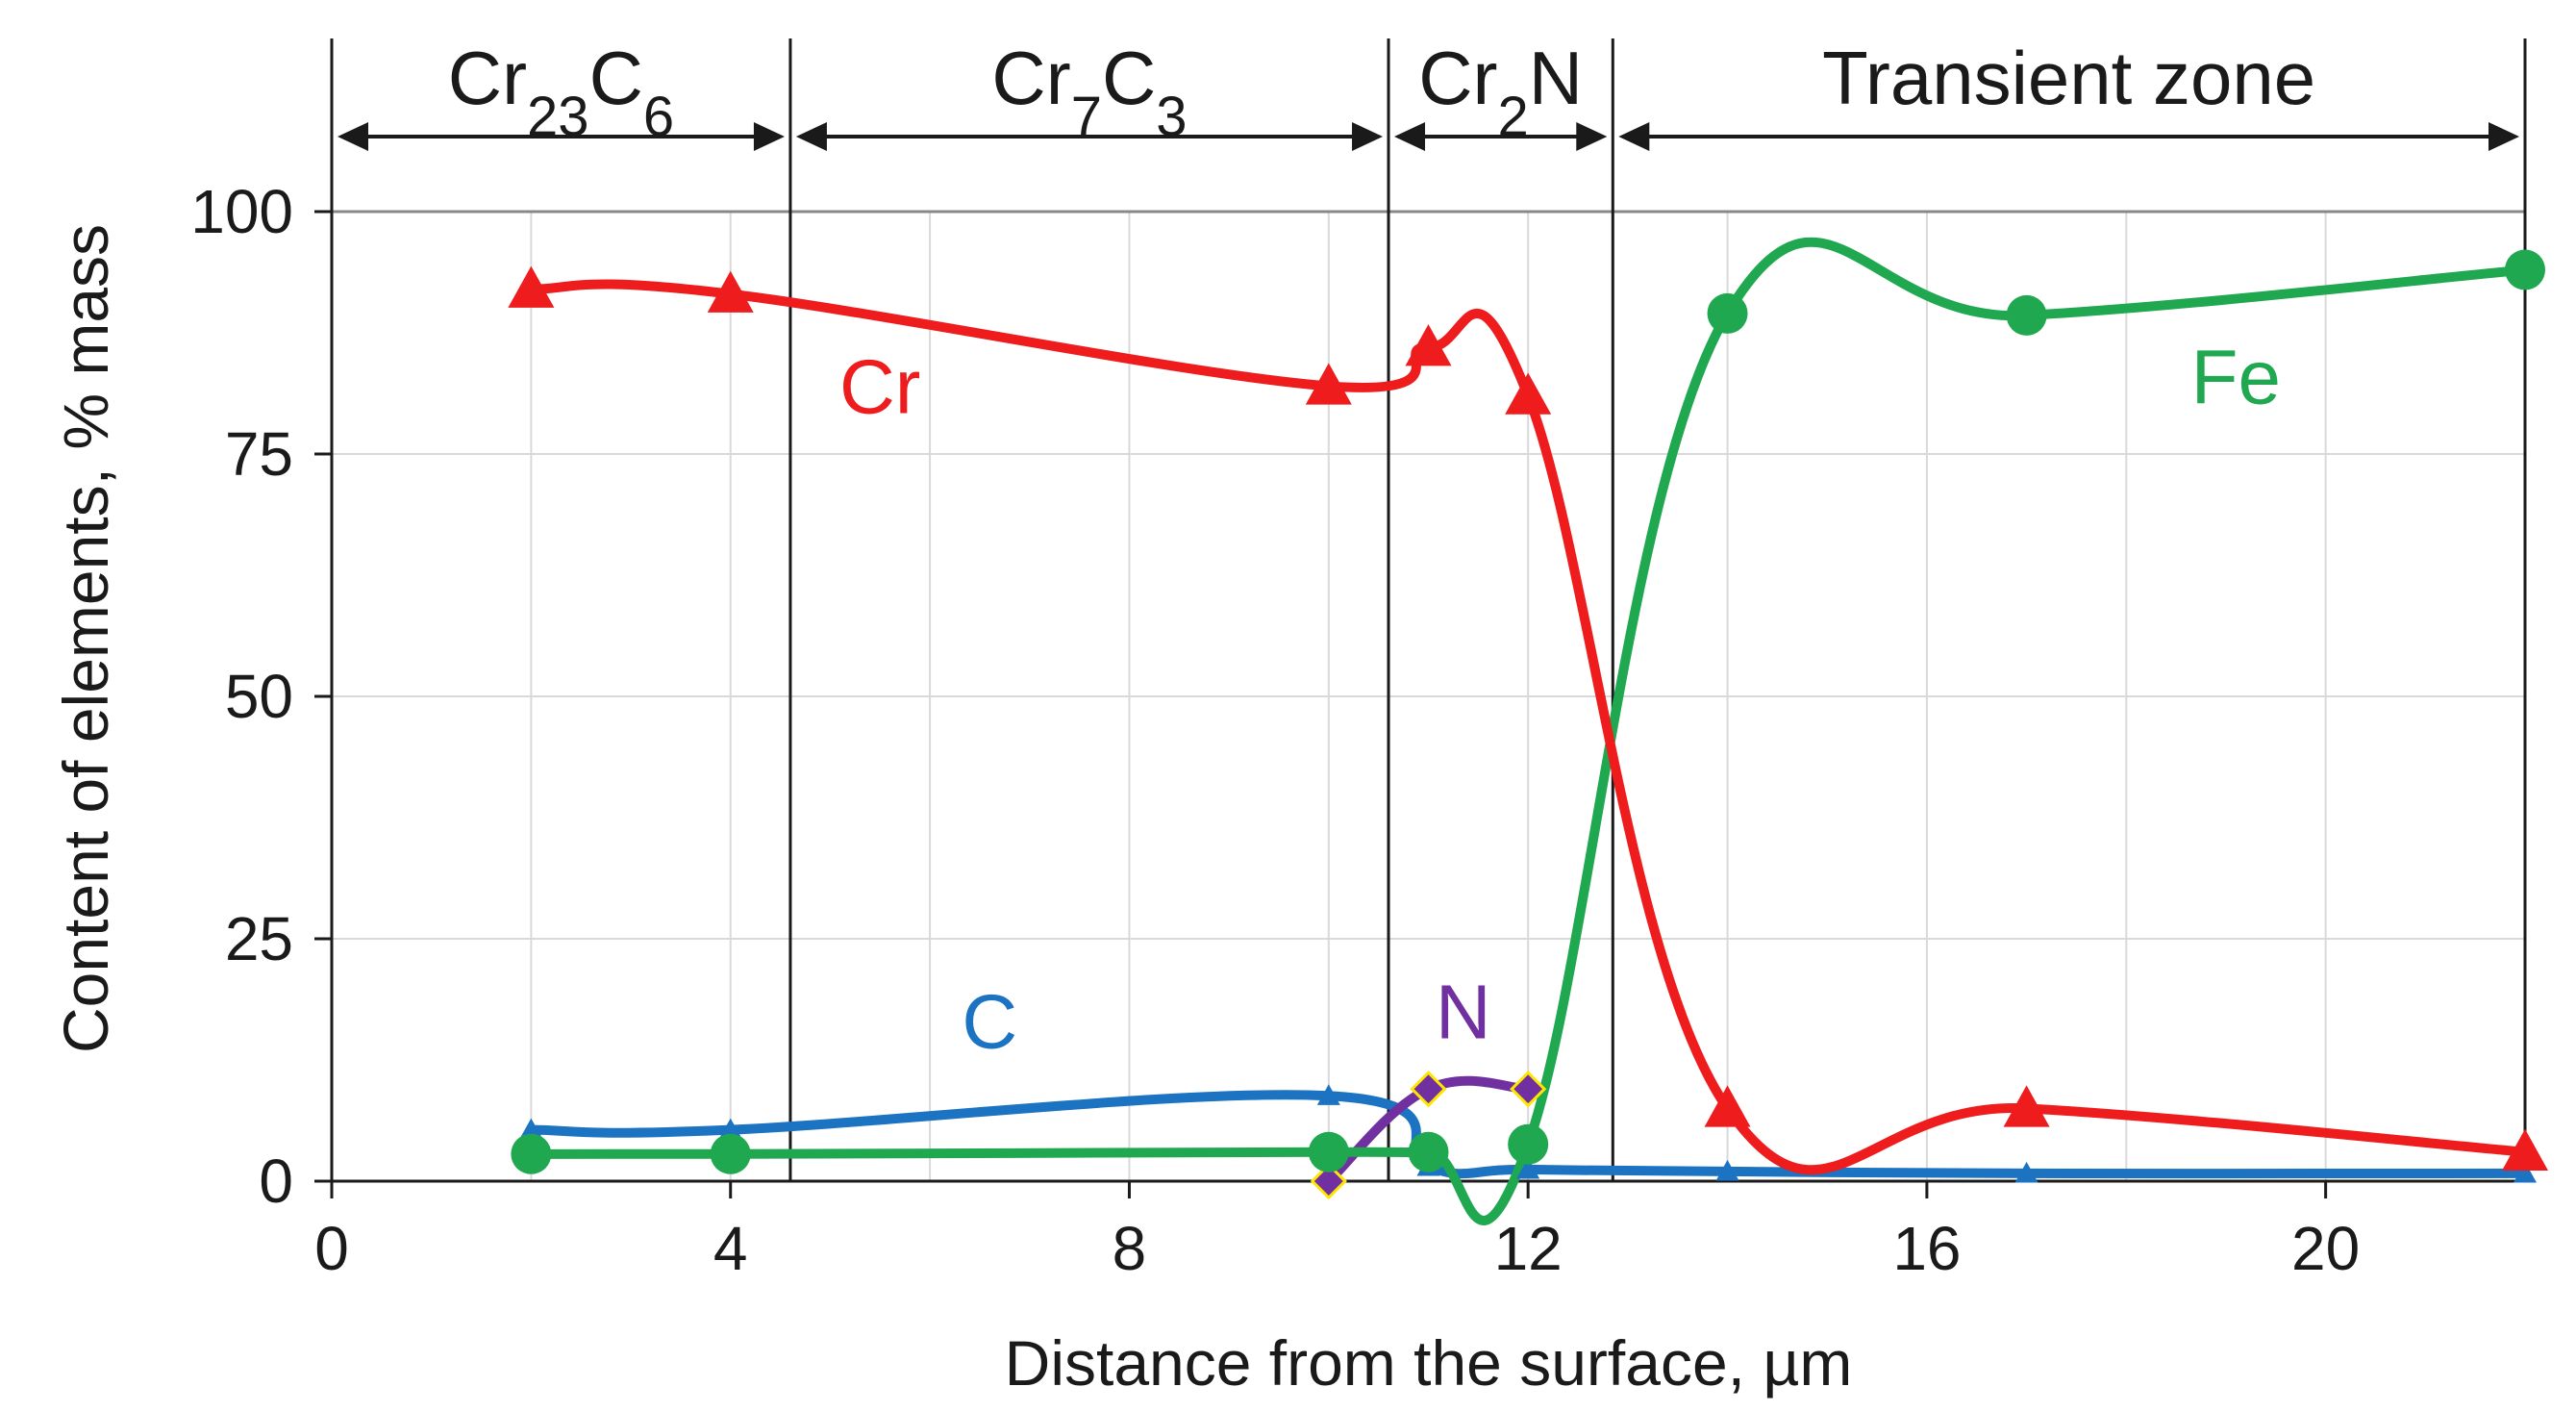 The image size is (2576, 1412). What do you see at coordinates (259, 696) in the screenshot?
I see `y-tick-label: 50` at bounding box center [259, 696].